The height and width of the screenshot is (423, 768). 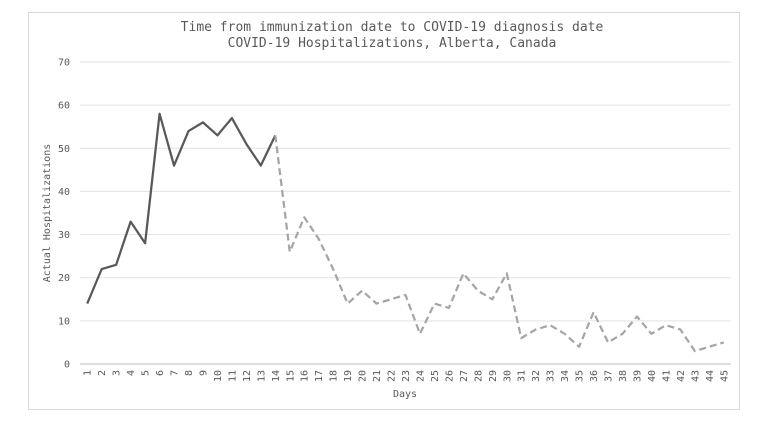 What do you see at coordinates (64, 321) in the screenshot?
I see `y-tick-label: 10` at bounding box center [64, 321].